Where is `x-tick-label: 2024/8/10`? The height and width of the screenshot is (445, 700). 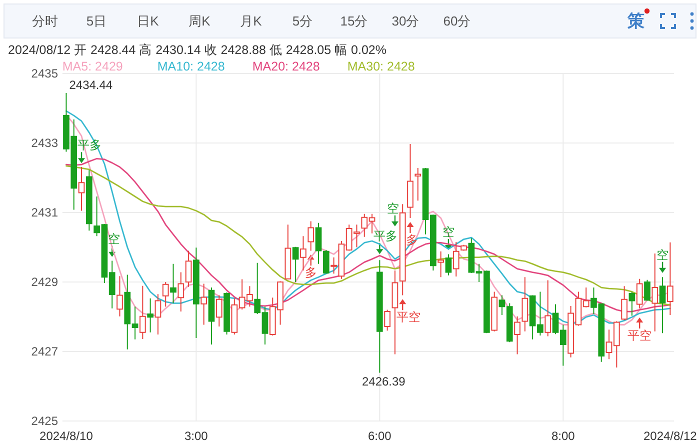
x-tick-label: 2024/8/10 is located at coordinates (67, 436).